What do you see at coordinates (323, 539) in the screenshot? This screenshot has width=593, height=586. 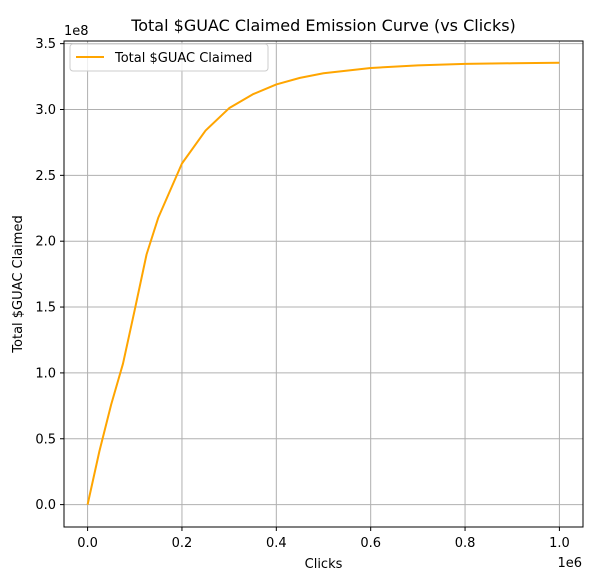 I see `x-axis-ticks: 0.0 0.2 0.4 0.6 0.8 1.0` at bounding box center [323, 539].